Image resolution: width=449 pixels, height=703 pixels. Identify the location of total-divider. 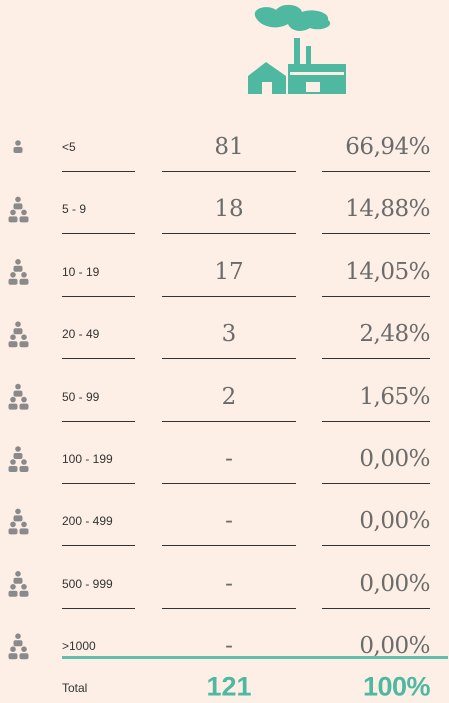
(255, 657).